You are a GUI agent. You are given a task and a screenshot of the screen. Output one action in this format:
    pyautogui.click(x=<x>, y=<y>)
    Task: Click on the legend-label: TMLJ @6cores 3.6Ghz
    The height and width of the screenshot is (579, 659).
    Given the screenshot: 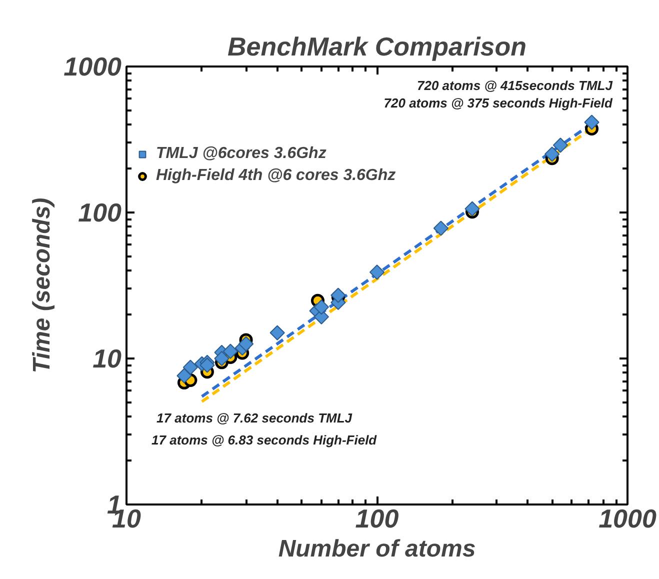 What is the action you would take?
    pyautogui.click(x=241, y=154)
    